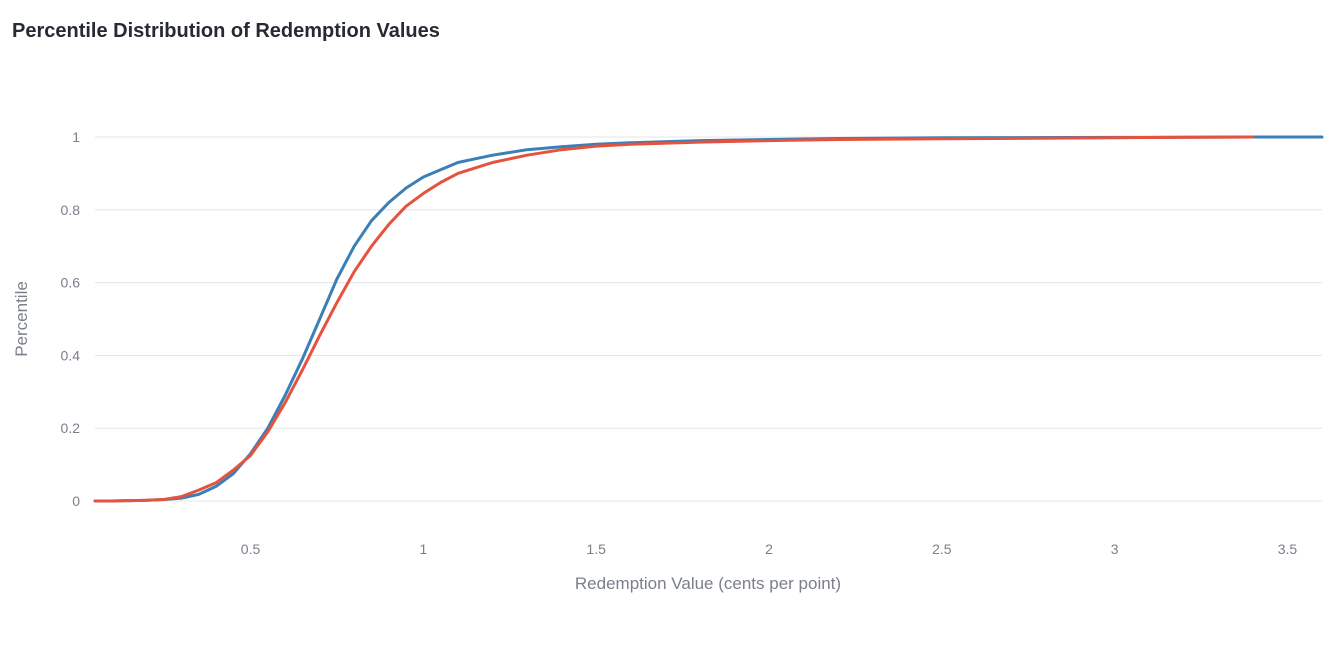  Describe the element at coordinates (1288, 549) in the screenshot. I see `x-tick-label: 3.5` at that location.